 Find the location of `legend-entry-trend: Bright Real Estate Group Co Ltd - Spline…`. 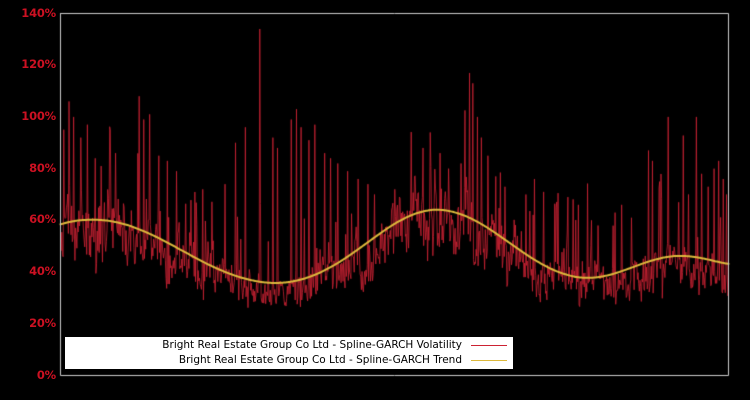

legend-entry-trend: Bright Real Estate Group Co Ltd - Spline… is located at coordinates (289, 360).